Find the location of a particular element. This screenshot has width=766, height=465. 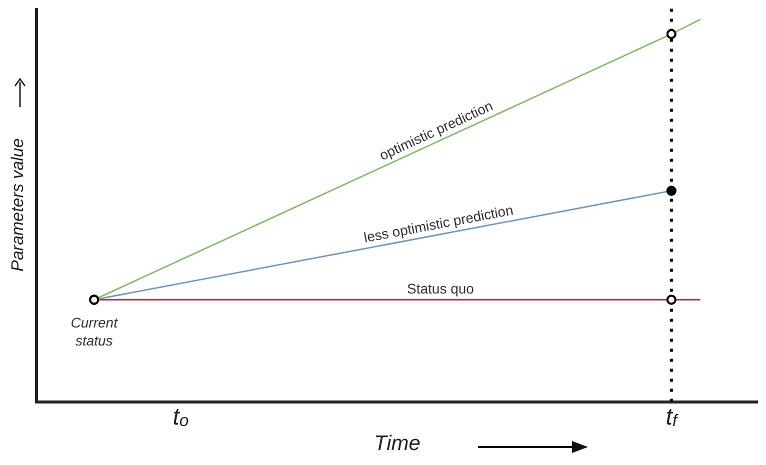

series-label: Status quo is located at coordinates (440, 288).